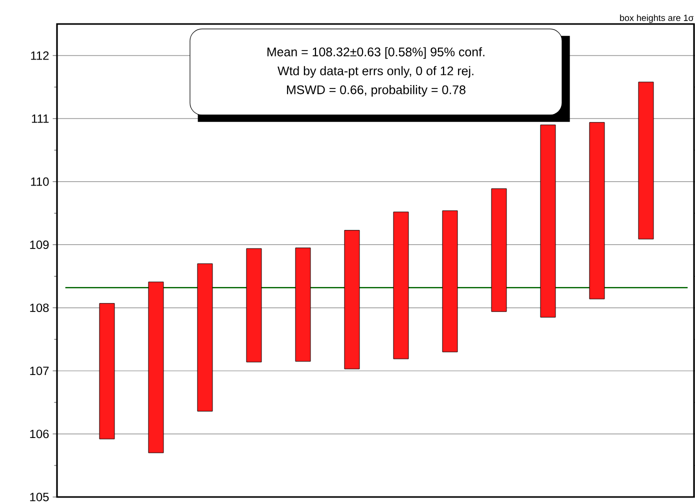 The image size is (695, 502). Describe the element at coordinates (39, 497) in the screenshot. I see `y-tick-label: 105` at that location.